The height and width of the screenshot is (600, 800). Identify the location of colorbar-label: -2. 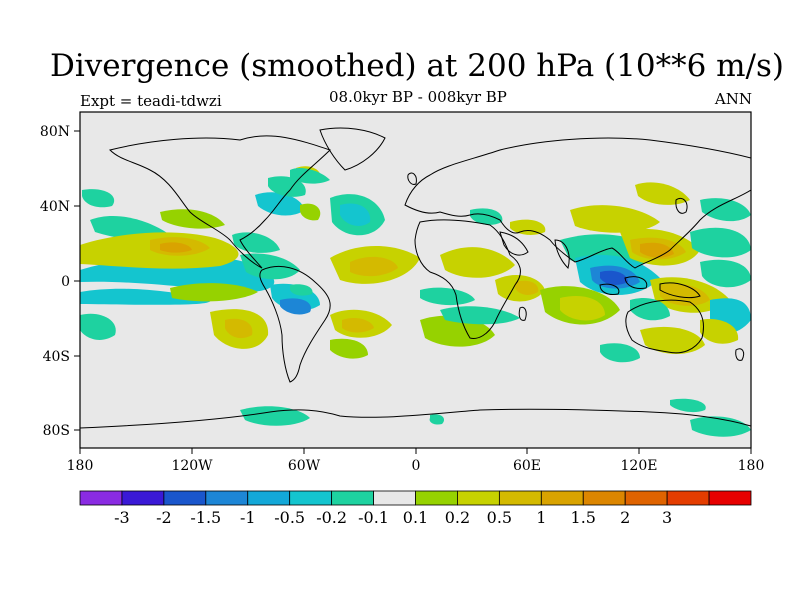
(164, 517).